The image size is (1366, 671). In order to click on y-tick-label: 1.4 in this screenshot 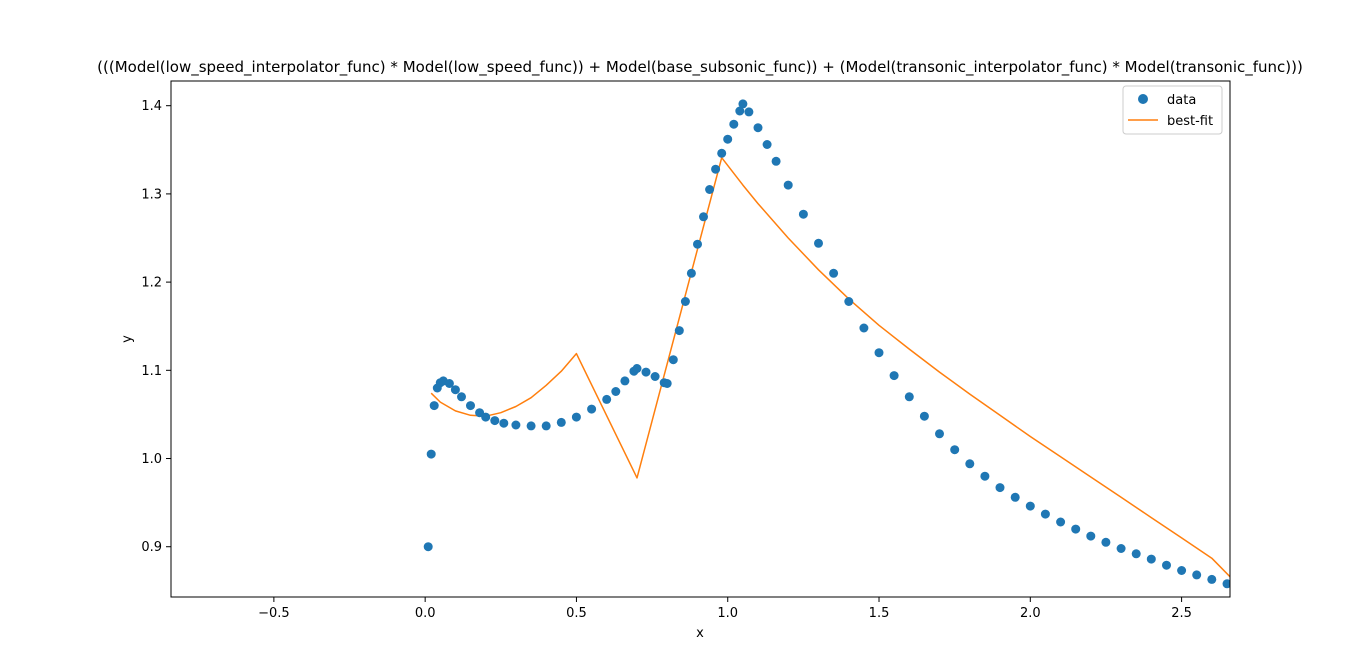, I will do `click(151, 106)`.